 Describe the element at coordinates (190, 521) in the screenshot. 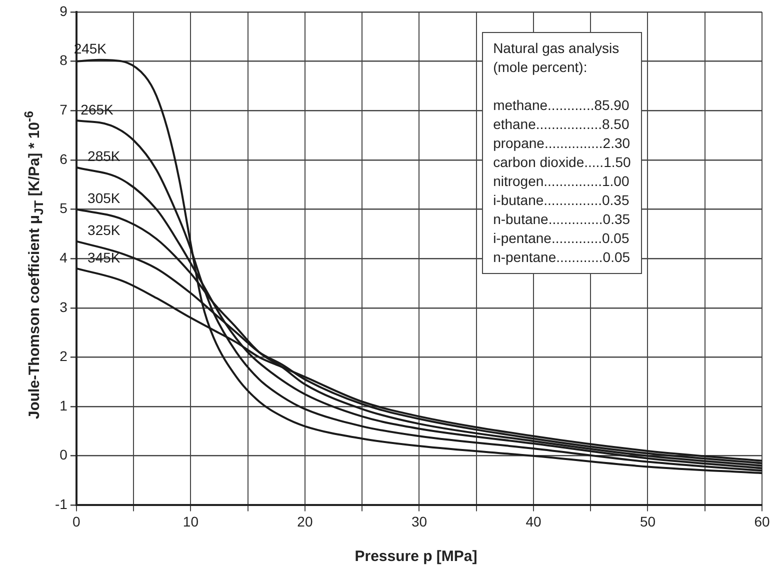

I see `x-tick-label: 10` at that location.